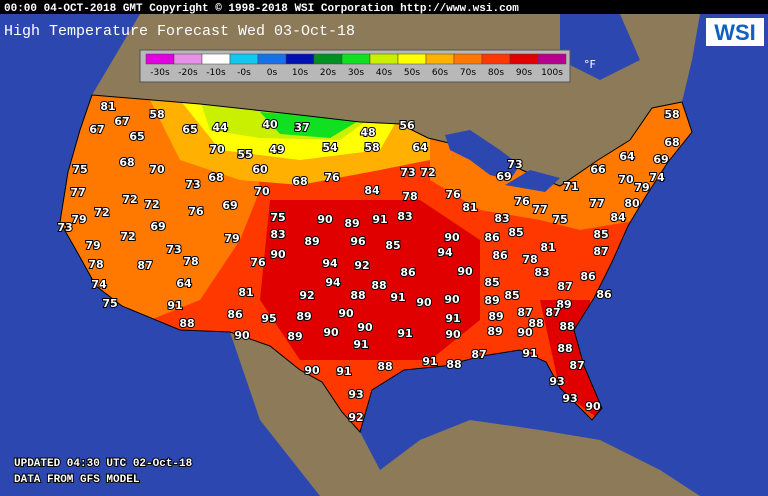  What do you see at coordinates (412, 73) in the screenshot?
I see `legend-label: 50s` at bounding box center [412, 73].